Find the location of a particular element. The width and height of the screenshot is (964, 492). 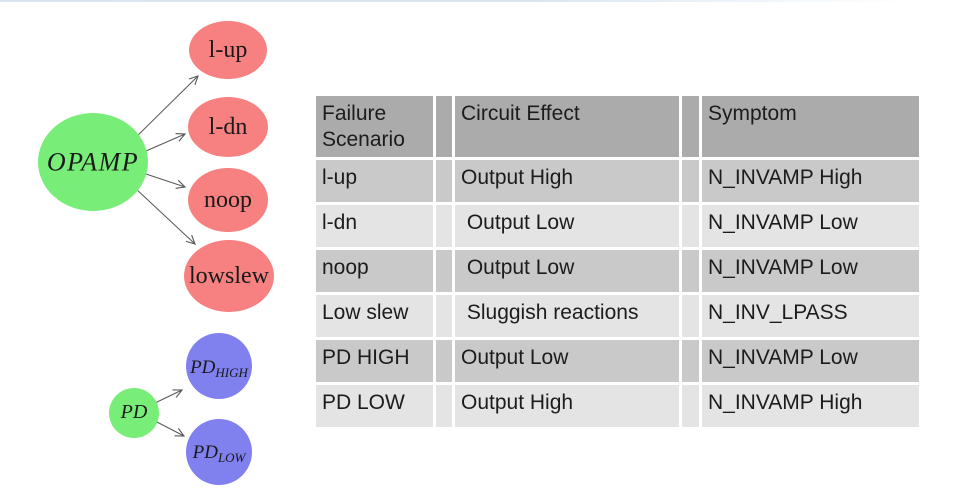

pdlow-subscript: LOW is located at coordinates (232, 457).